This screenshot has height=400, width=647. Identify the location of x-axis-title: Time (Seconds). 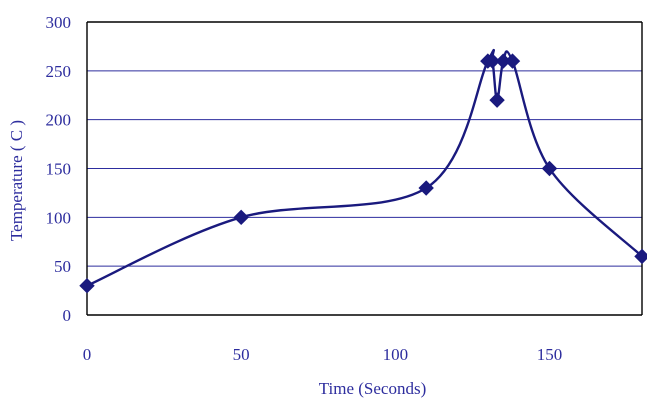
(373, 388).